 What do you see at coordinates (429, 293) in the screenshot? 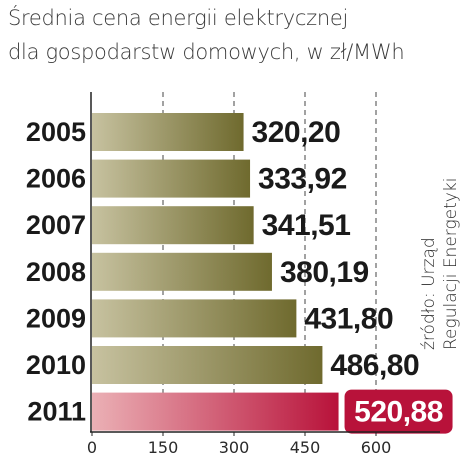
I see `source-line: źródło: Urząd` at bounding box center [429, 293].